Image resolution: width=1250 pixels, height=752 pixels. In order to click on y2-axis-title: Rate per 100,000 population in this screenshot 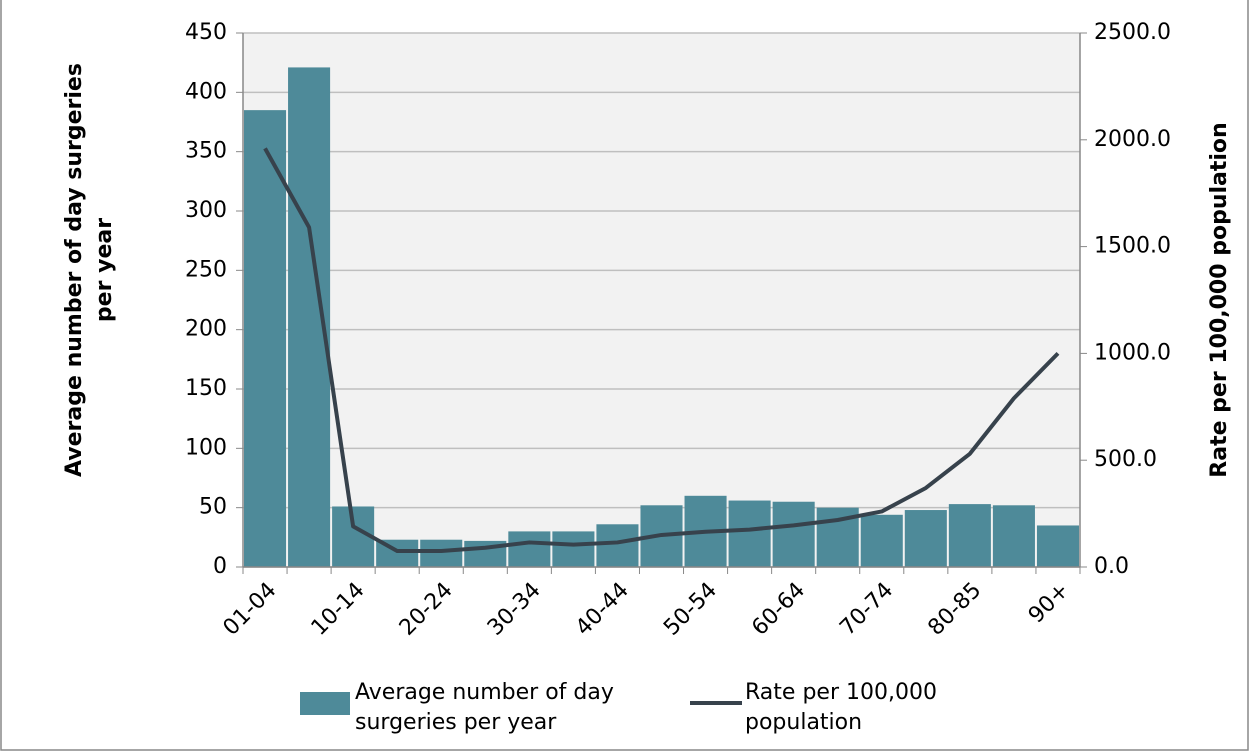, I will do `click(1219, 300)`.